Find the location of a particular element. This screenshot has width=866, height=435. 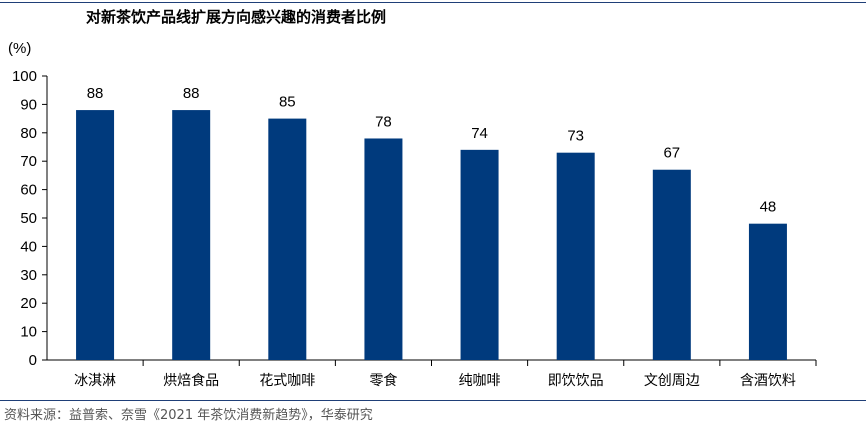

y-tick-label: 10 is located at coordinates (28, 332).